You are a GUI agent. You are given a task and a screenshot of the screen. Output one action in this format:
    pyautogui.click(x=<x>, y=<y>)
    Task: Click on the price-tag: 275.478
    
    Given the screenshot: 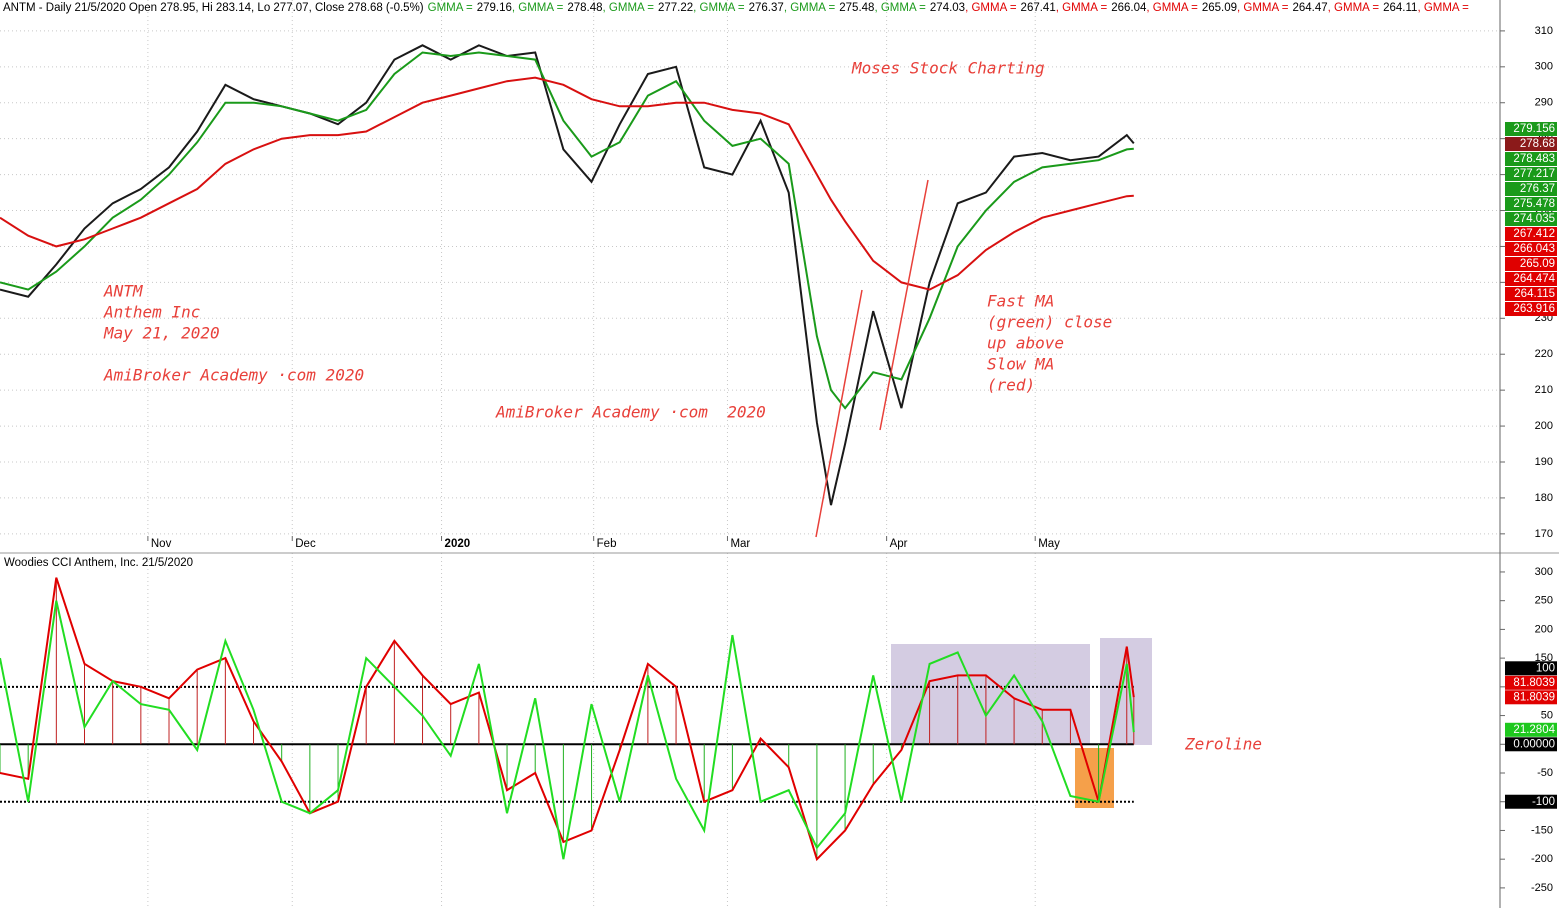 What is the action you would take?
    pyautogui.click(x=1531, y=204)
    